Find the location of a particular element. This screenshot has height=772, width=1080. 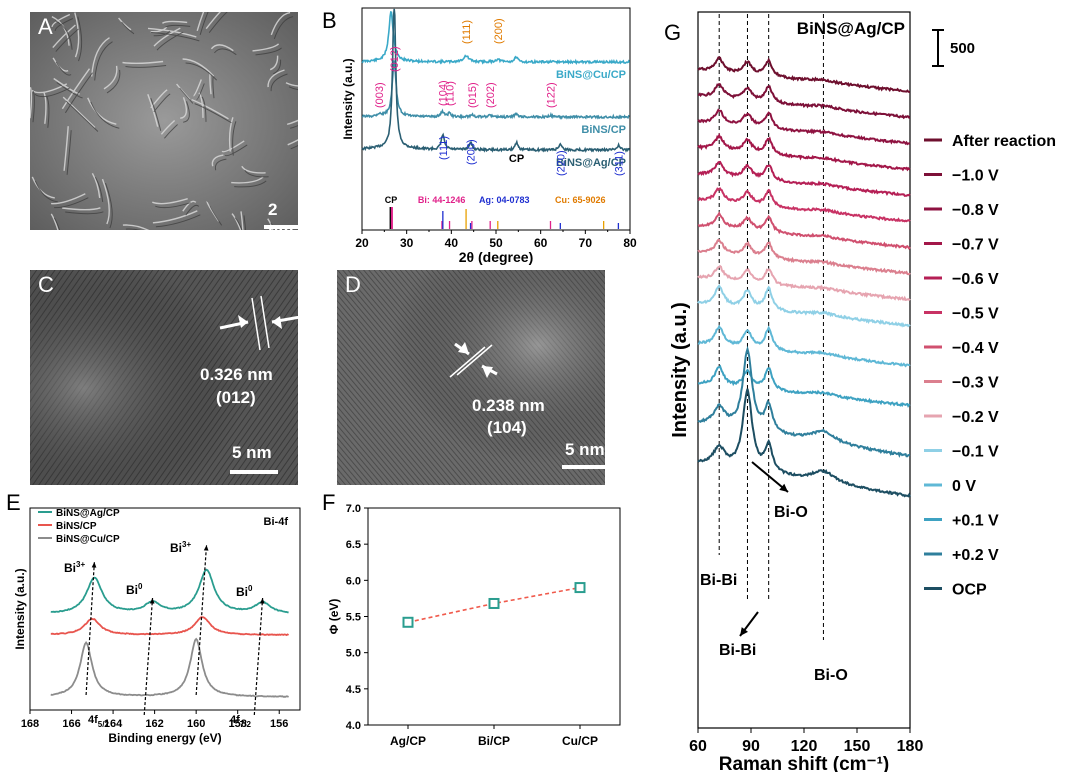

bi-peak-label: (110) is located at coordinates (451, 93).